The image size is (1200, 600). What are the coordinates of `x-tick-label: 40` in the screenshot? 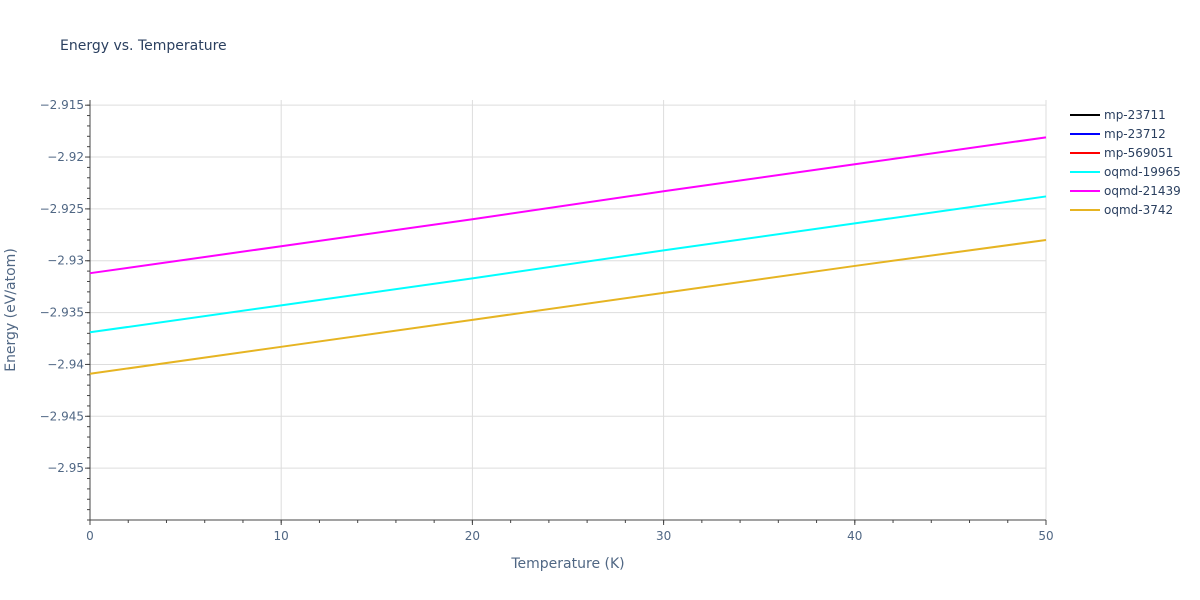 It's located at (854, 536).